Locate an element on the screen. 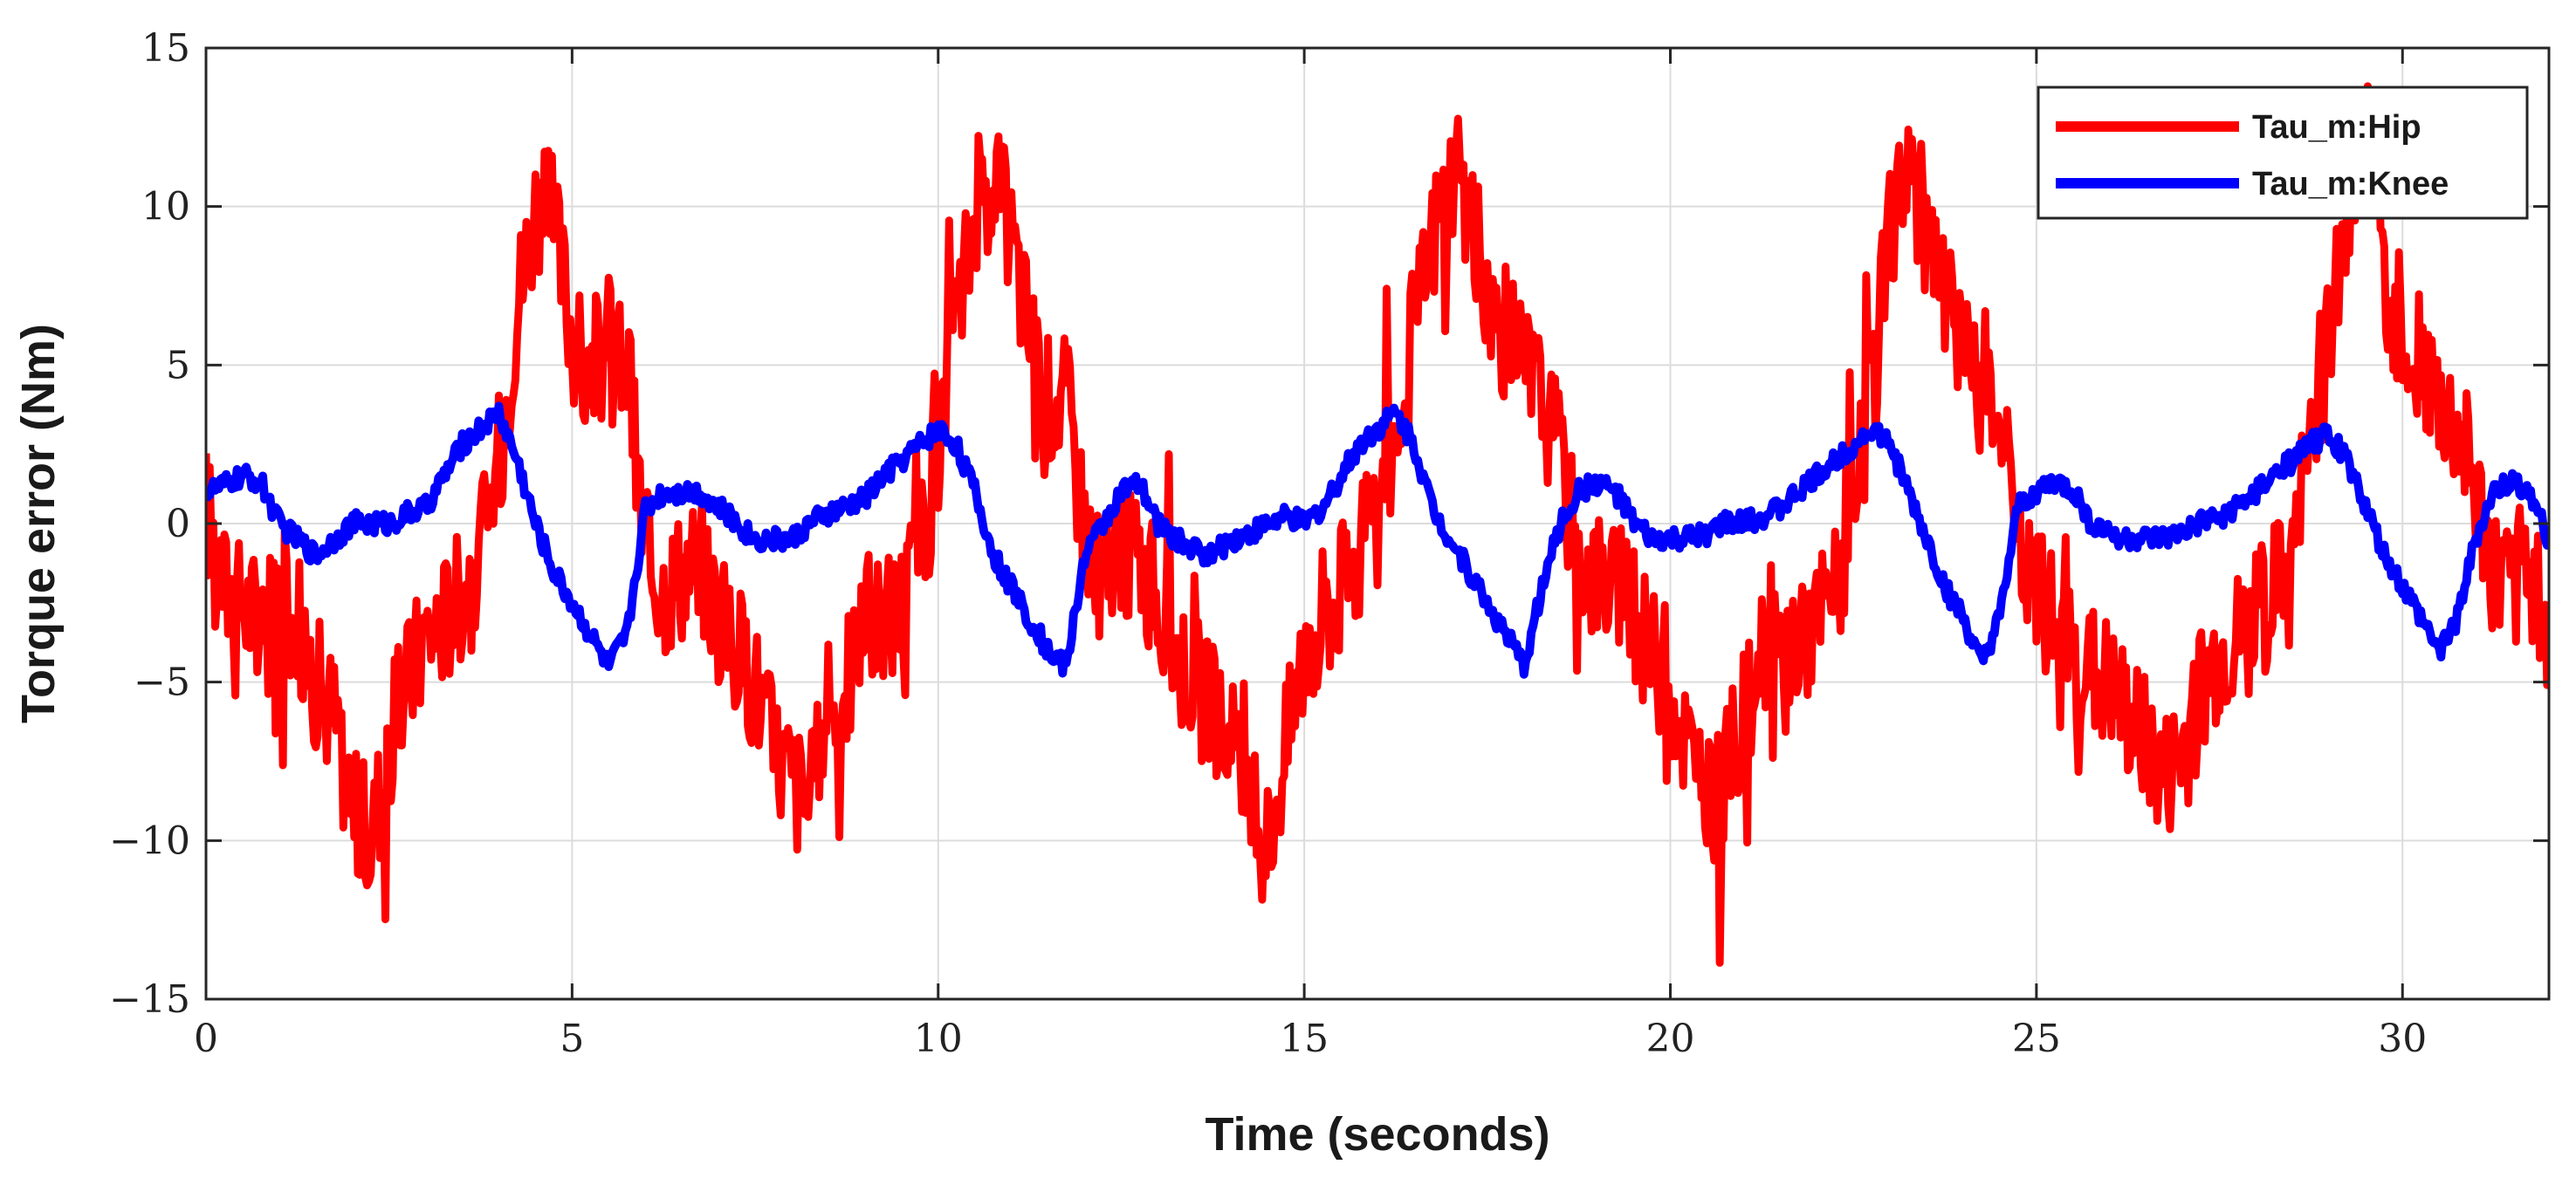 The image size is (2576, 1185). y-tick-label: 0 is located at coordinates (178, 524).